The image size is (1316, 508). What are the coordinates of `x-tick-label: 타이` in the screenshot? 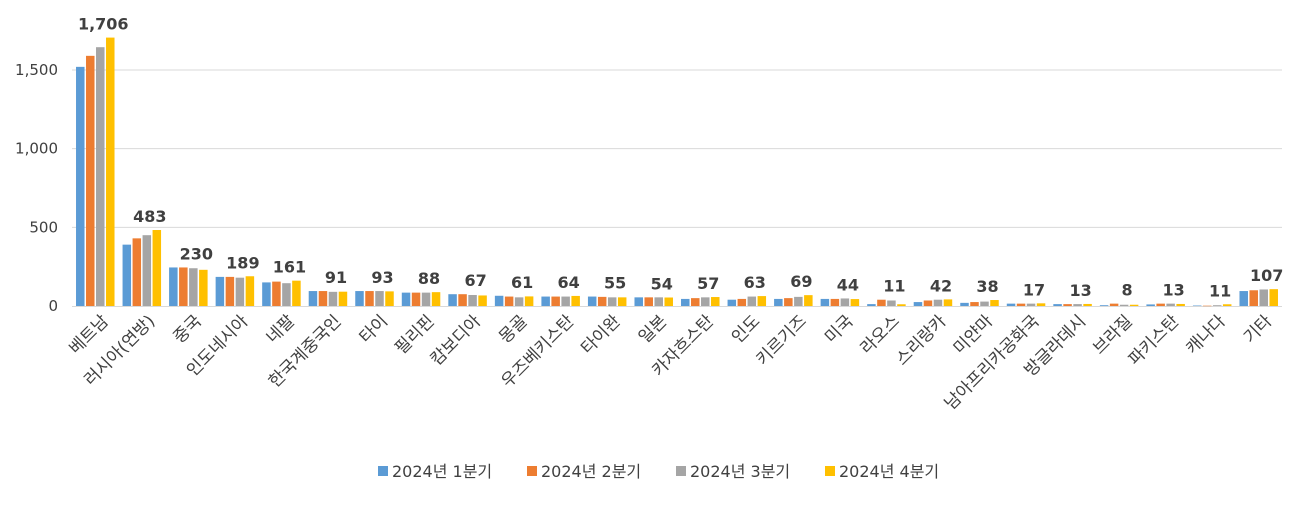 It's located at (374, 329).